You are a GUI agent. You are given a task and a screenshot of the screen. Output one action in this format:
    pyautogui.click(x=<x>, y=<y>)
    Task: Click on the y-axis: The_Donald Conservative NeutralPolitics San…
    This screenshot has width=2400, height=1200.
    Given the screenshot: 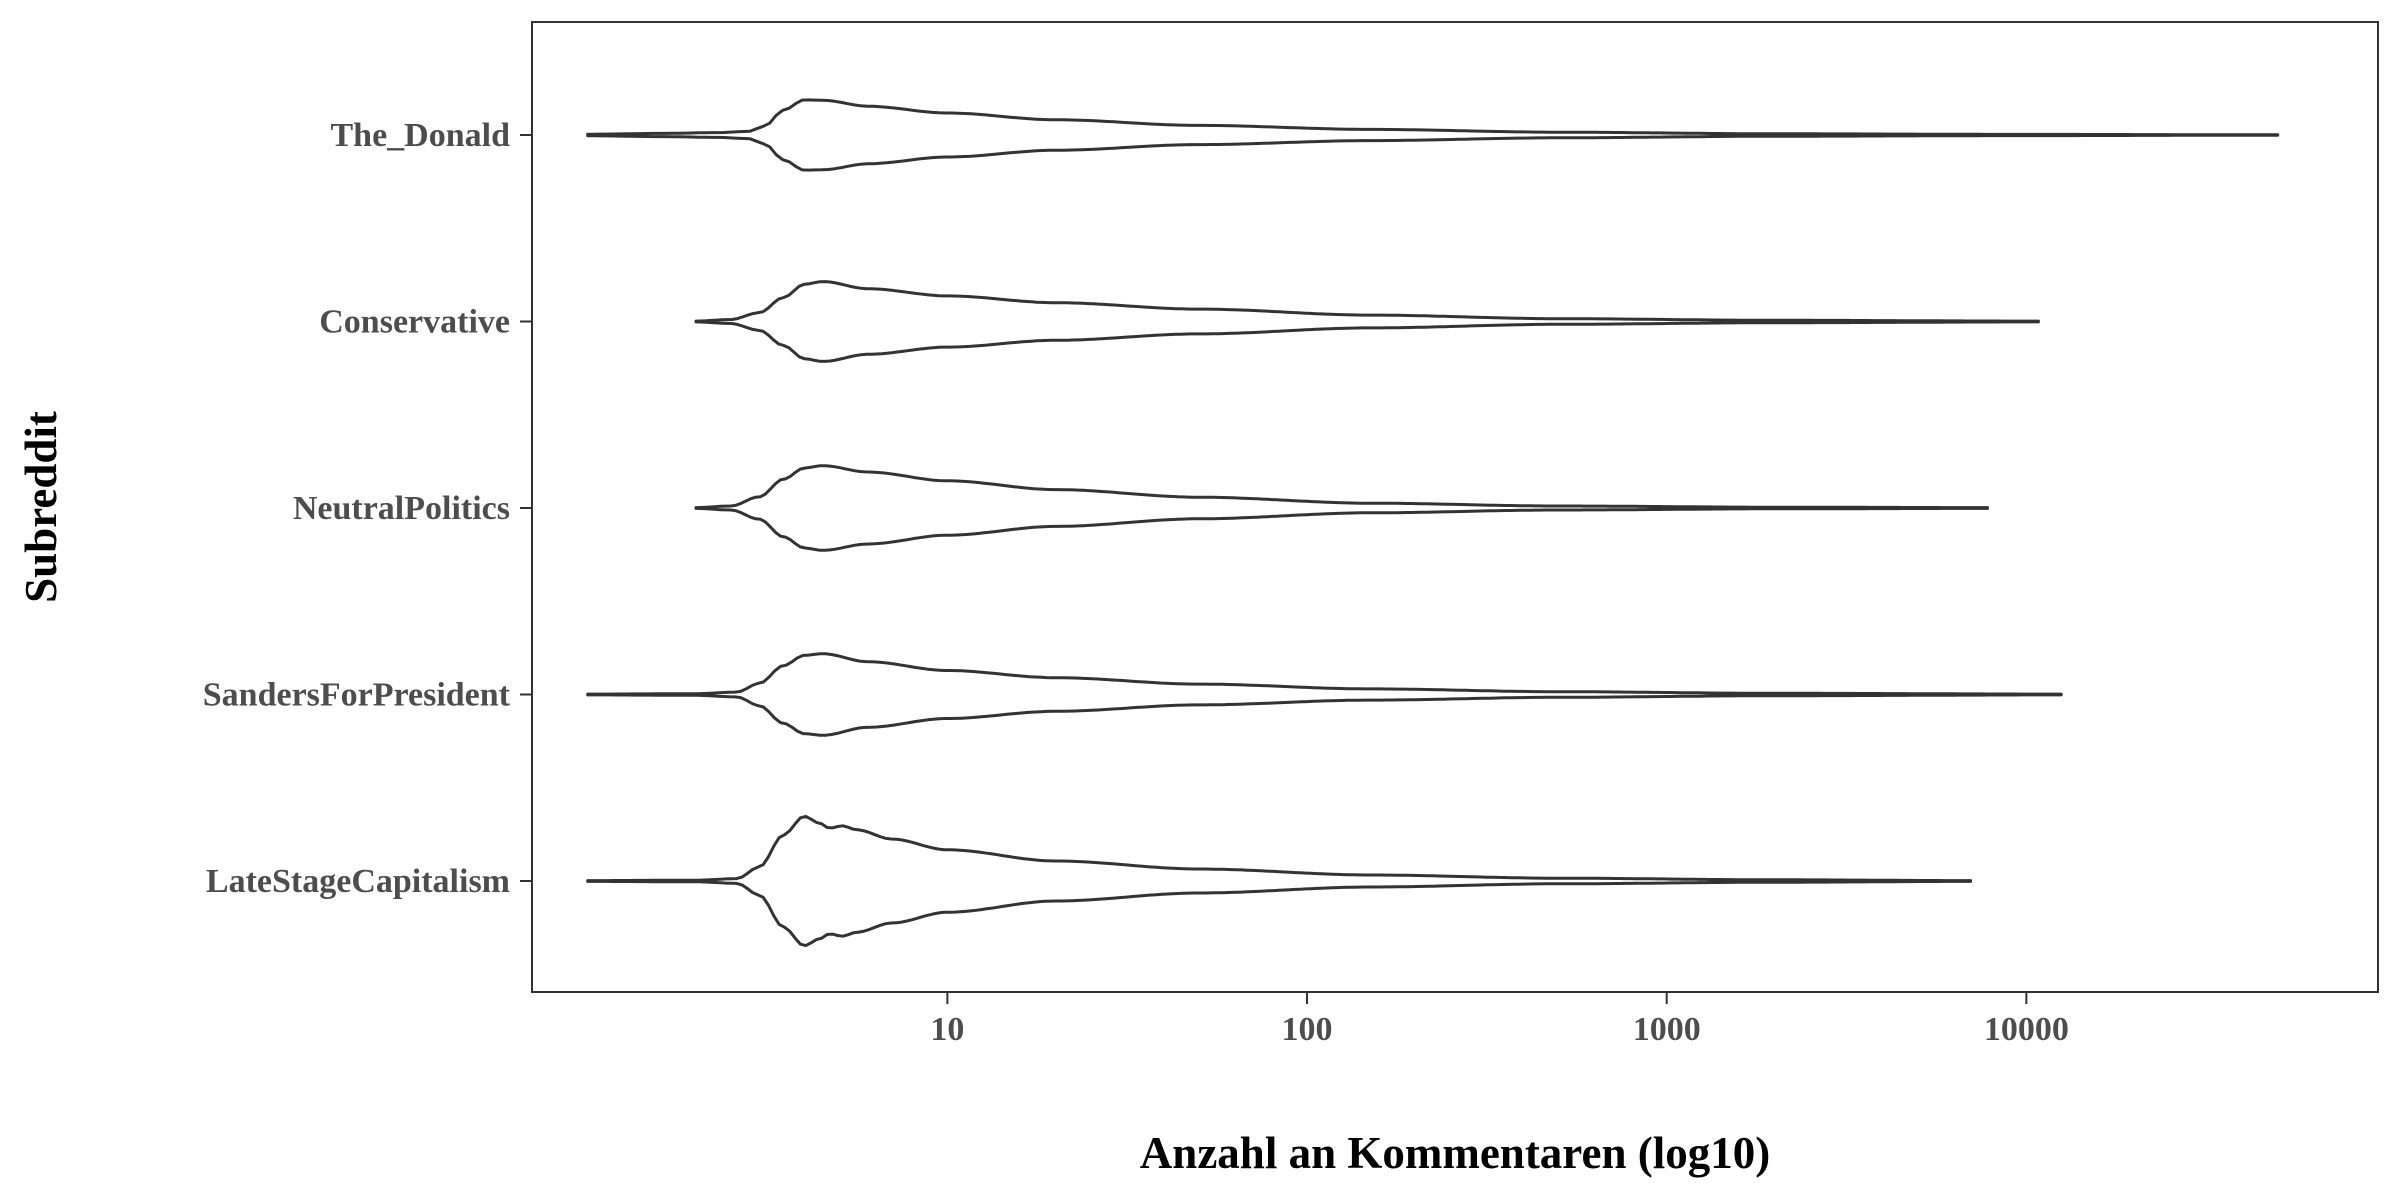 What is the action you would take?
    pyautogui.click(x=367, y=508)
    